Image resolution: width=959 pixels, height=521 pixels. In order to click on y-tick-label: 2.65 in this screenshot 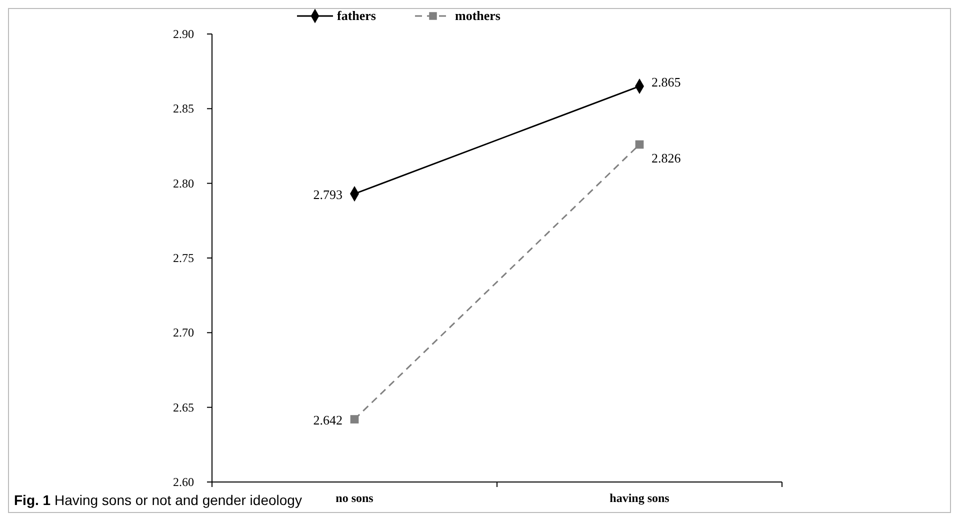, I will do `click(183, 407)`.